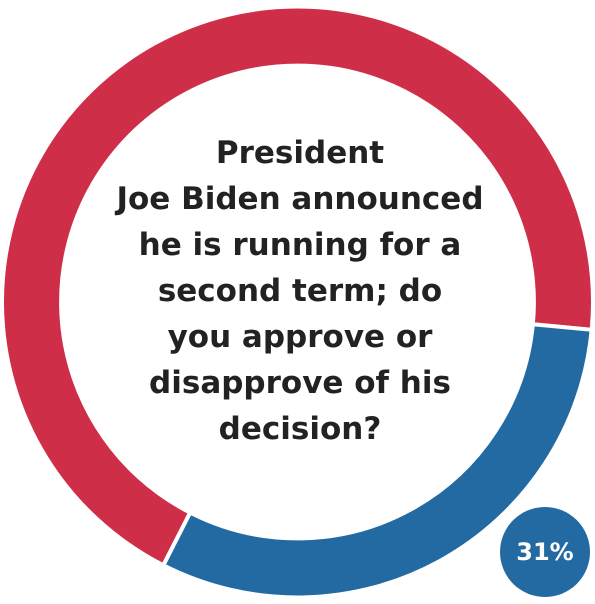 The height and width of the screenshot is (604, 595). What do you see at coordinates (545, 552) in the screenshot?
I see `circle-badge: 31%` at bounding box center [545, 552].